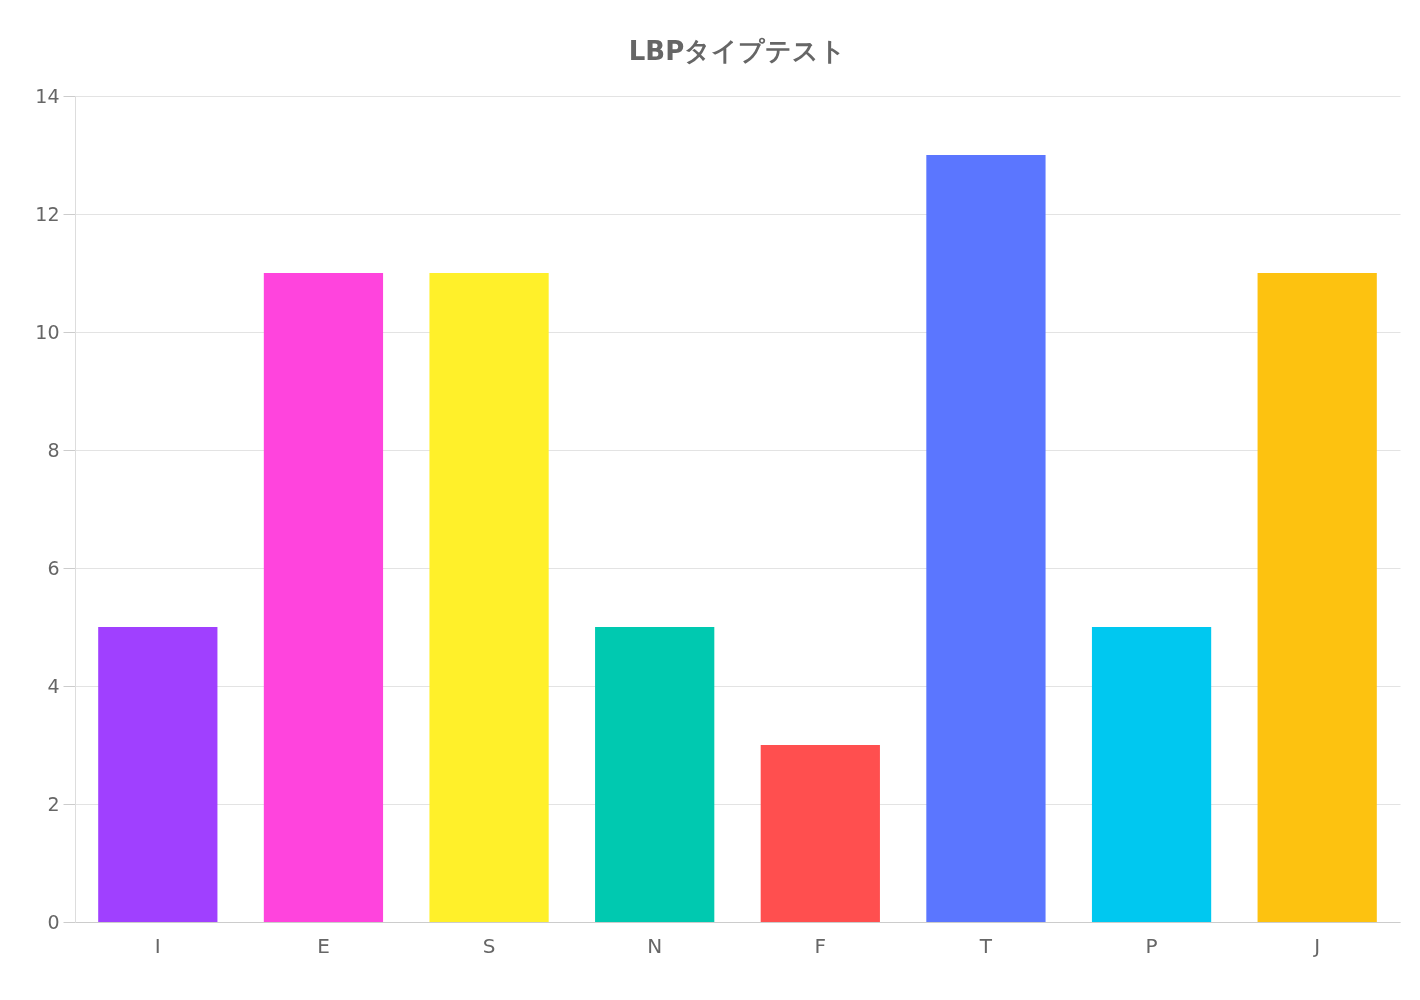 The image size is (1420, 1000). I want to click on x-tick-label: J, so click(1316, 945).